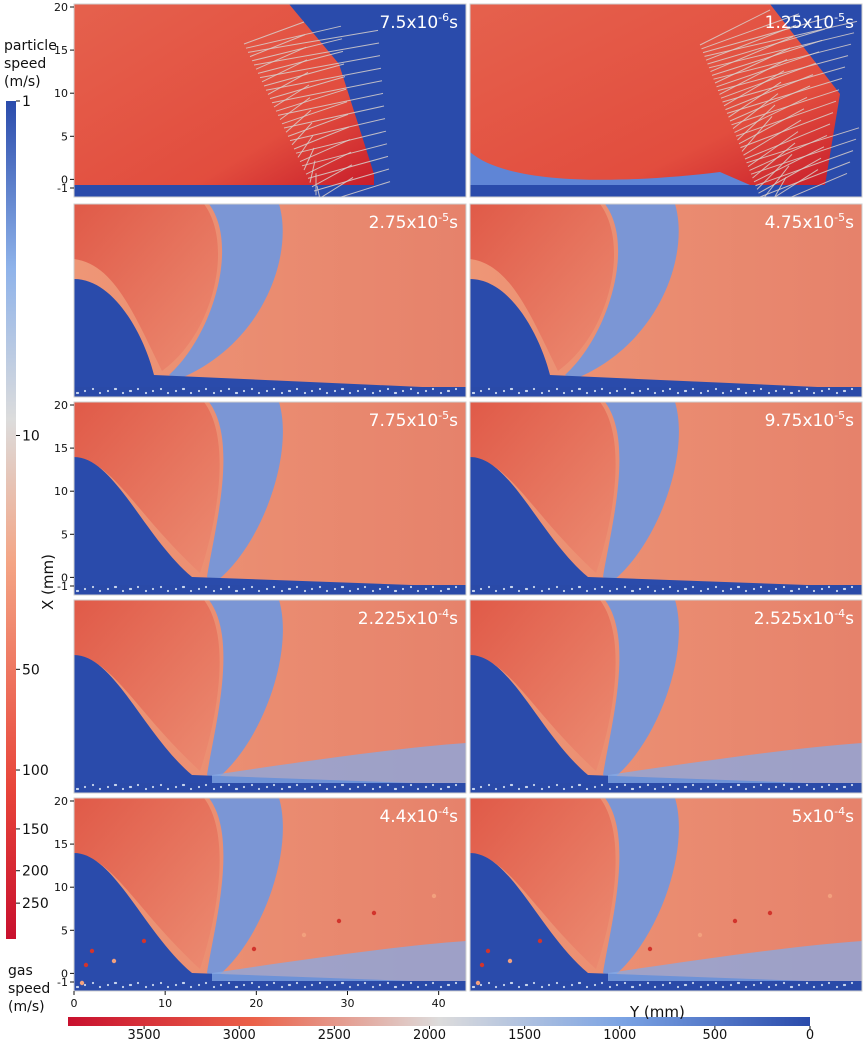 The image size is (865, 1039). What do you see at coordinates (31, 437) in the screenshot?
I see `particle-colorbar-tick-label: 10` at bounding box center [31, 437].